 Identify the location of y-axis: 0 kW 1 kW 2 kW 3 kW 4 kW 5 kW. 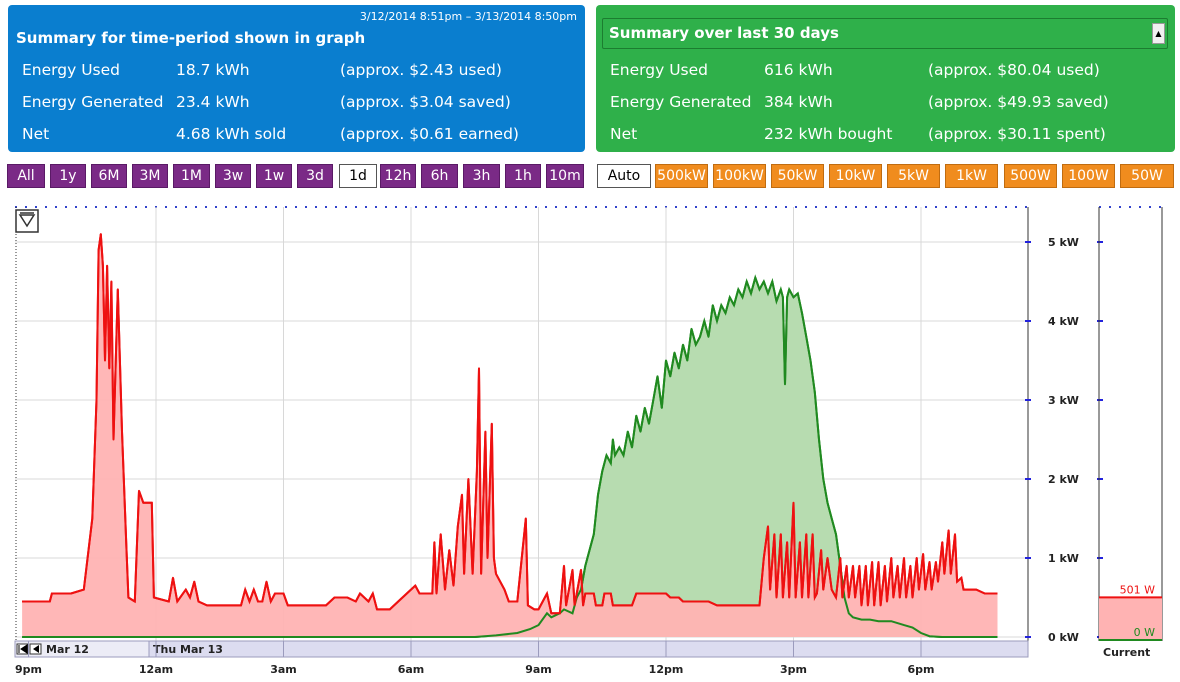
(1064, 440).